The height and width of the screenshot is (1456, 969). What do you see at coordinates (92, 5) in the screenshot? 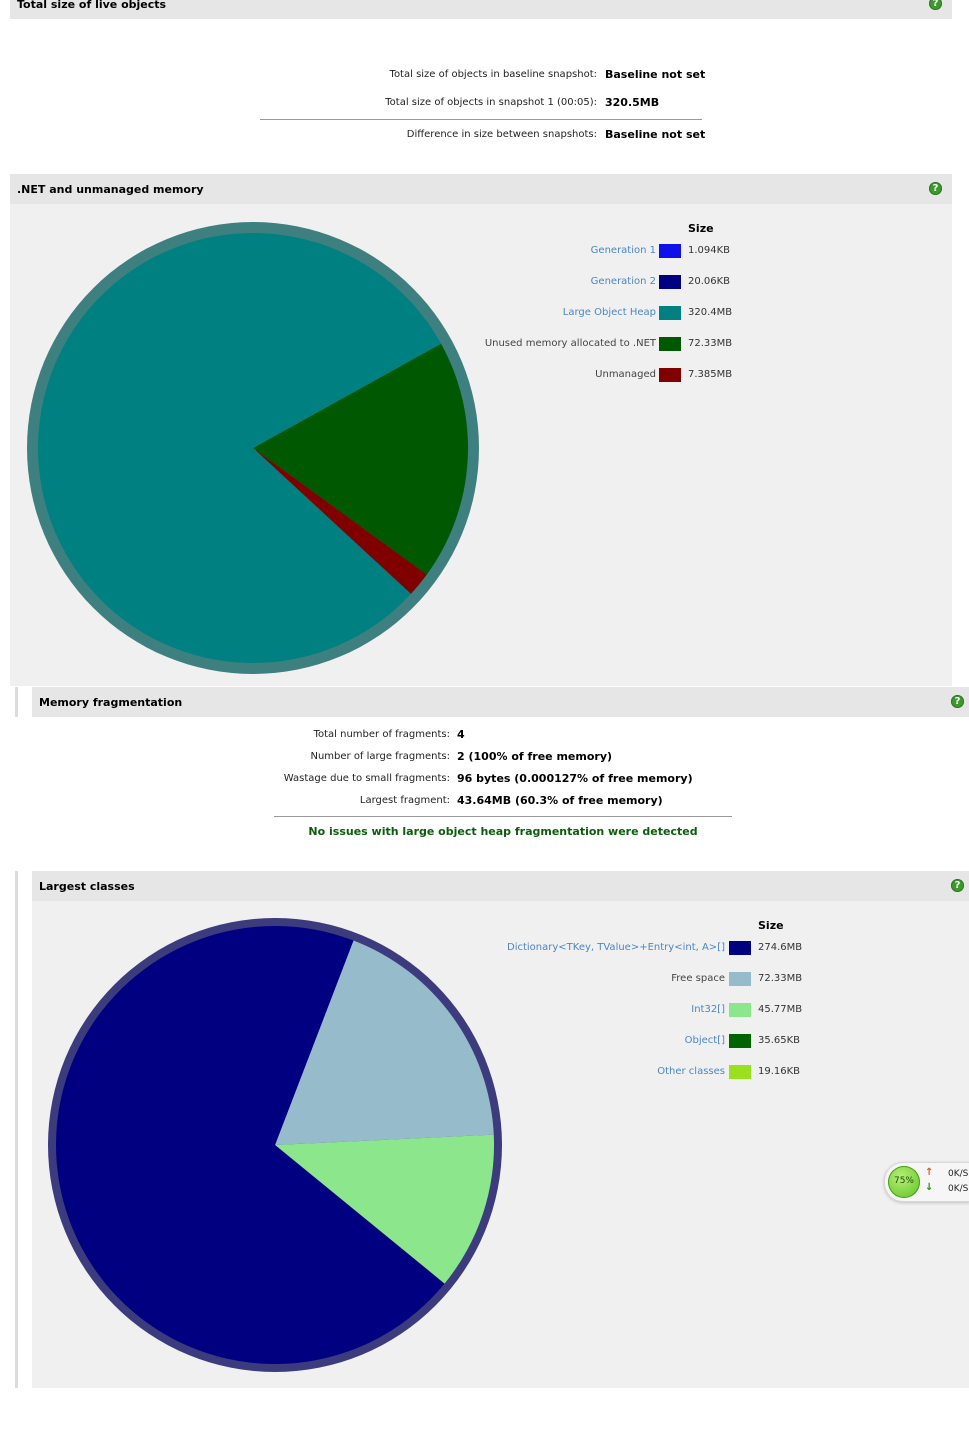
I see `section-title: Total size of live objects` at bounding box center [92, 5].